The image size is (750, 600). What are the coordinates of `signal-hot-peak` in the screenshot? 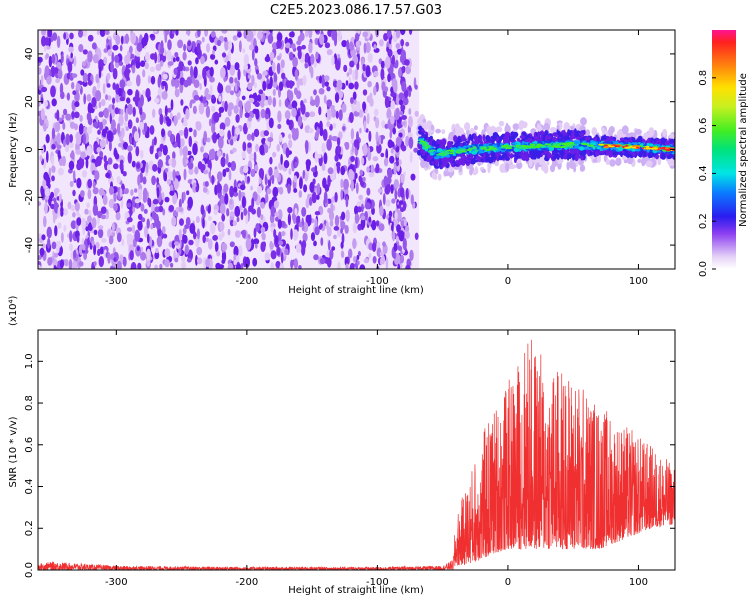 It's located at (666, 148).